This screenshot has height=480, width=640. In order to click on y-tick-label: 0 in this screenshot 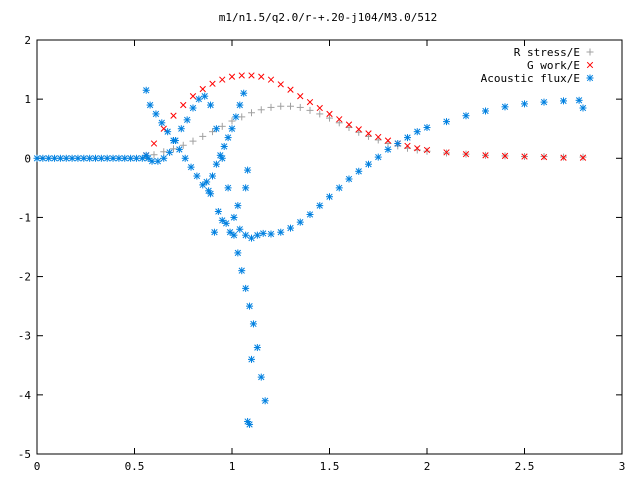, I will do `click(27, 158)`.